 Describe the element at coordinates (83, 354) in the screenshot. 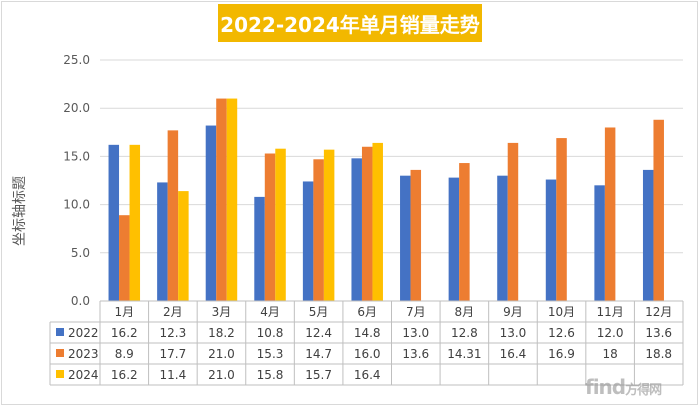

I see `legend-label-2023: 2023` at that location.